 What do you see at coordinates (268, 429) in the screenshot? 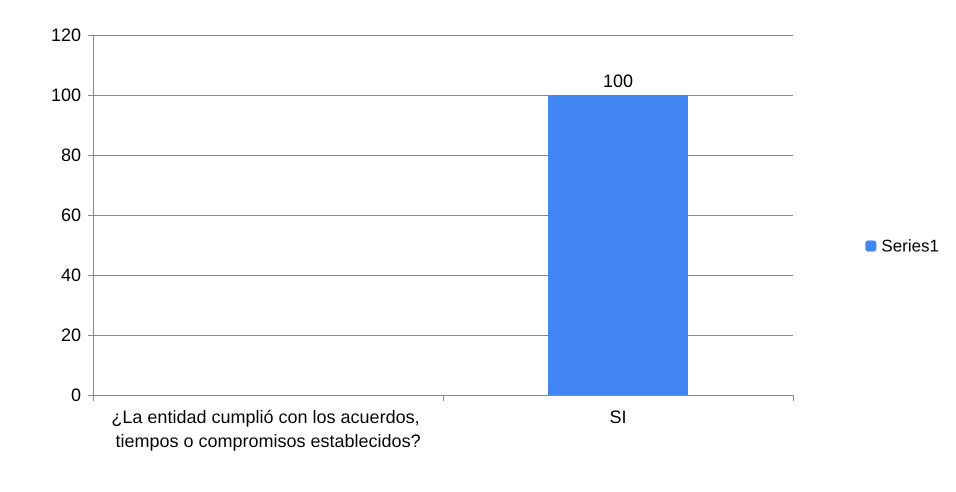
I see `x-tick-label: ¿La entidad cumplió con los acuerdos, tiempos o compromisos establecidos?` at bounding box center [268, 429].